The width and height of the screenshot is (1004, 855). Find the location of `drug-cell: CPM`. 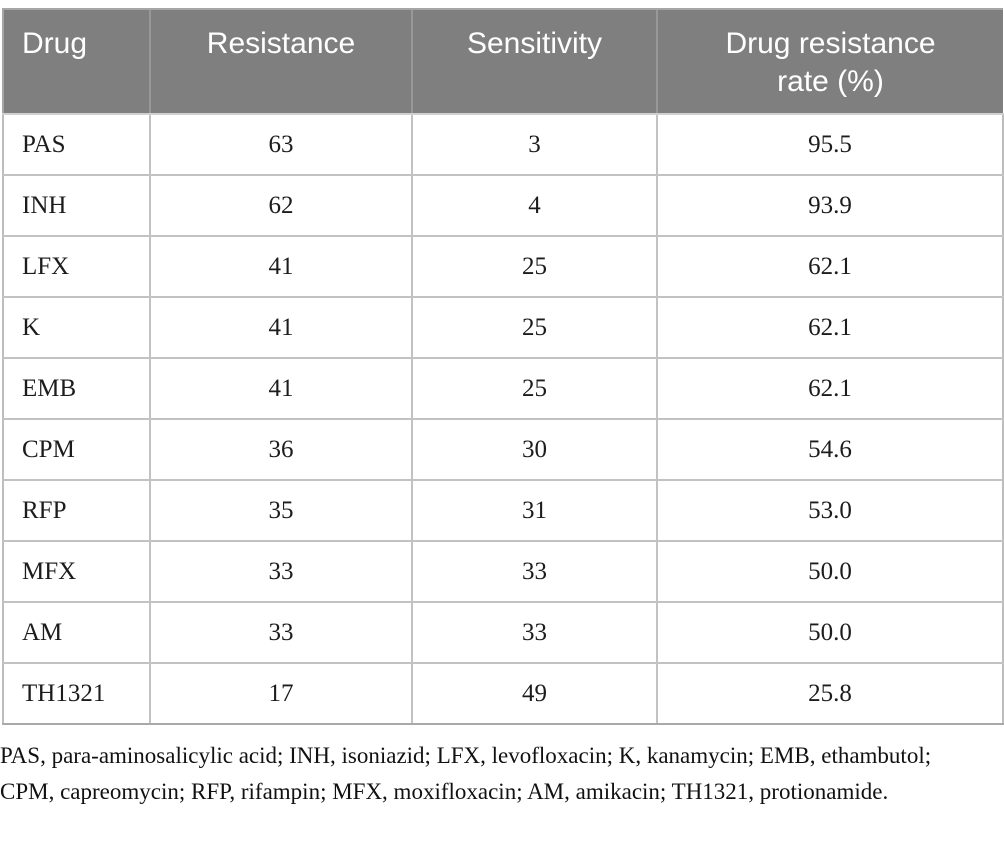

drug-cell: CPM is located at coordinates (76, 449).